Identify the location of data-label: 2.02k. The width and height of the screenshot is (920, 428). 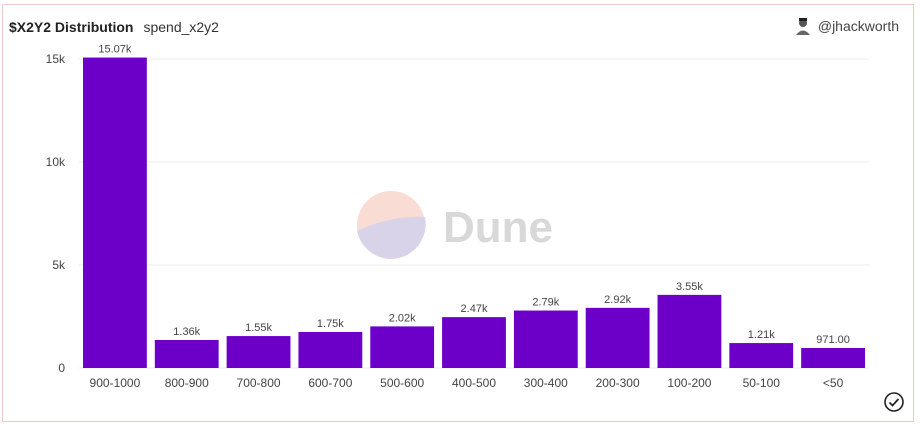
(402, 318).